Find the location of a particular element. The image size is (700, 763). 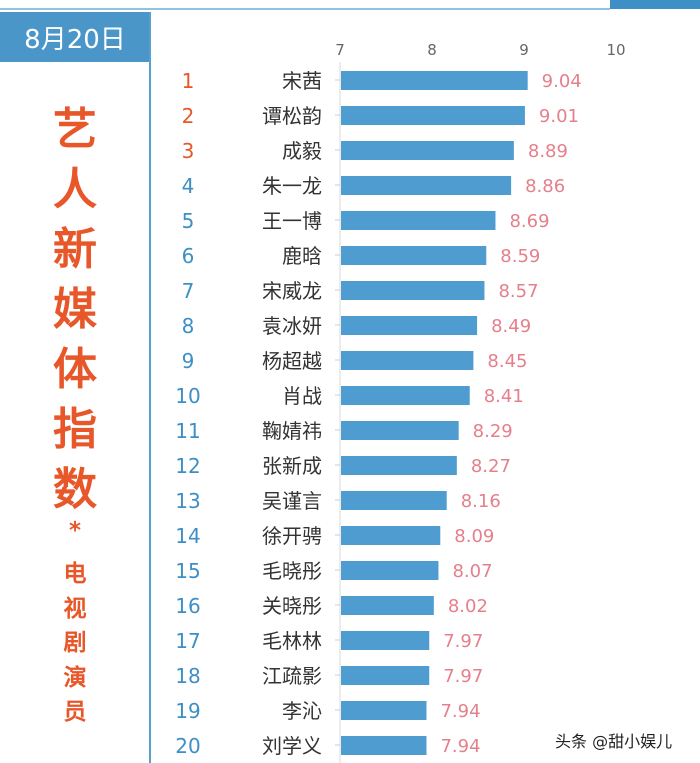

category-label: 杨超越 is located at coordinates (292, 361).